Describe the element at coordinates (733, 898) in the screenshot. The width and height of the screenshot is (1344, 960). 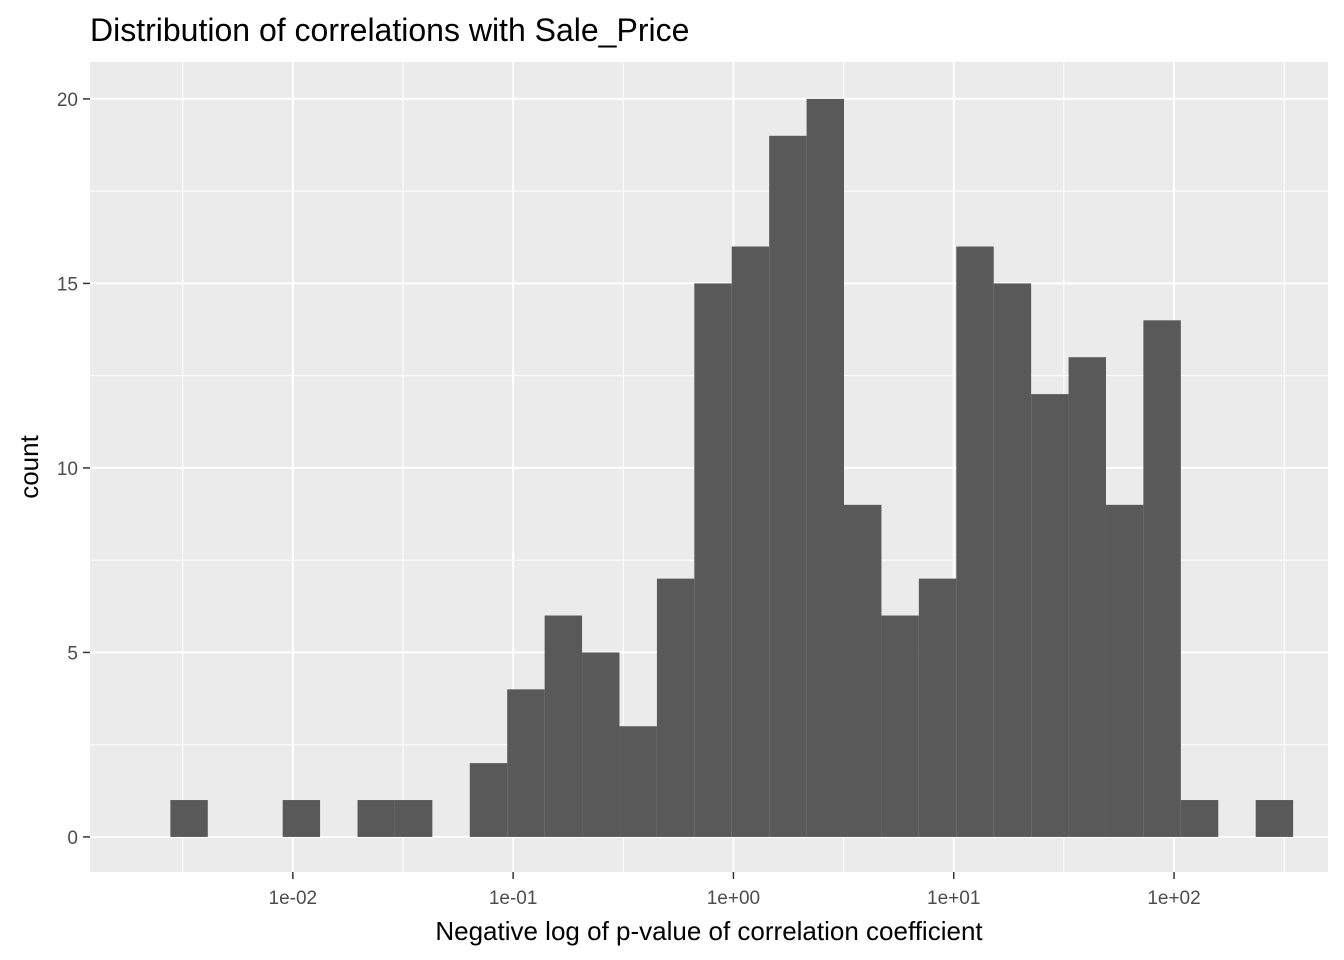
I see `x-tick-label: 1e+00` at that location.